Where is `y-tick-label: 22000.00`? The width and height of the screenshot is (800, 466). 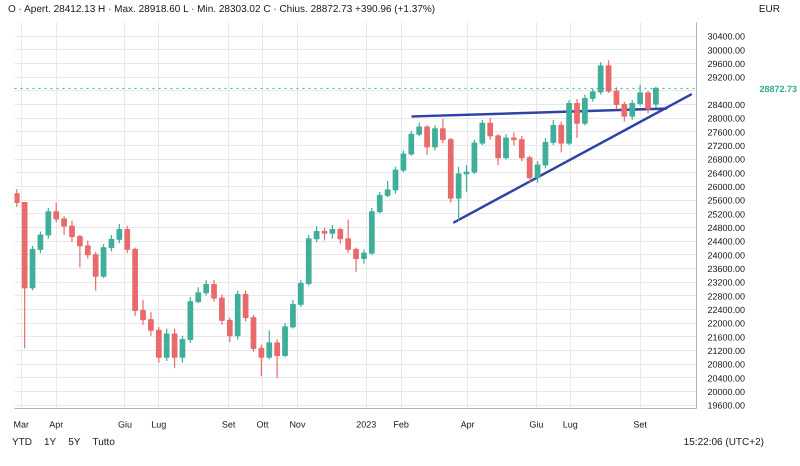
y-tick-label: 22000.00 is located at coordinates (727, 323).